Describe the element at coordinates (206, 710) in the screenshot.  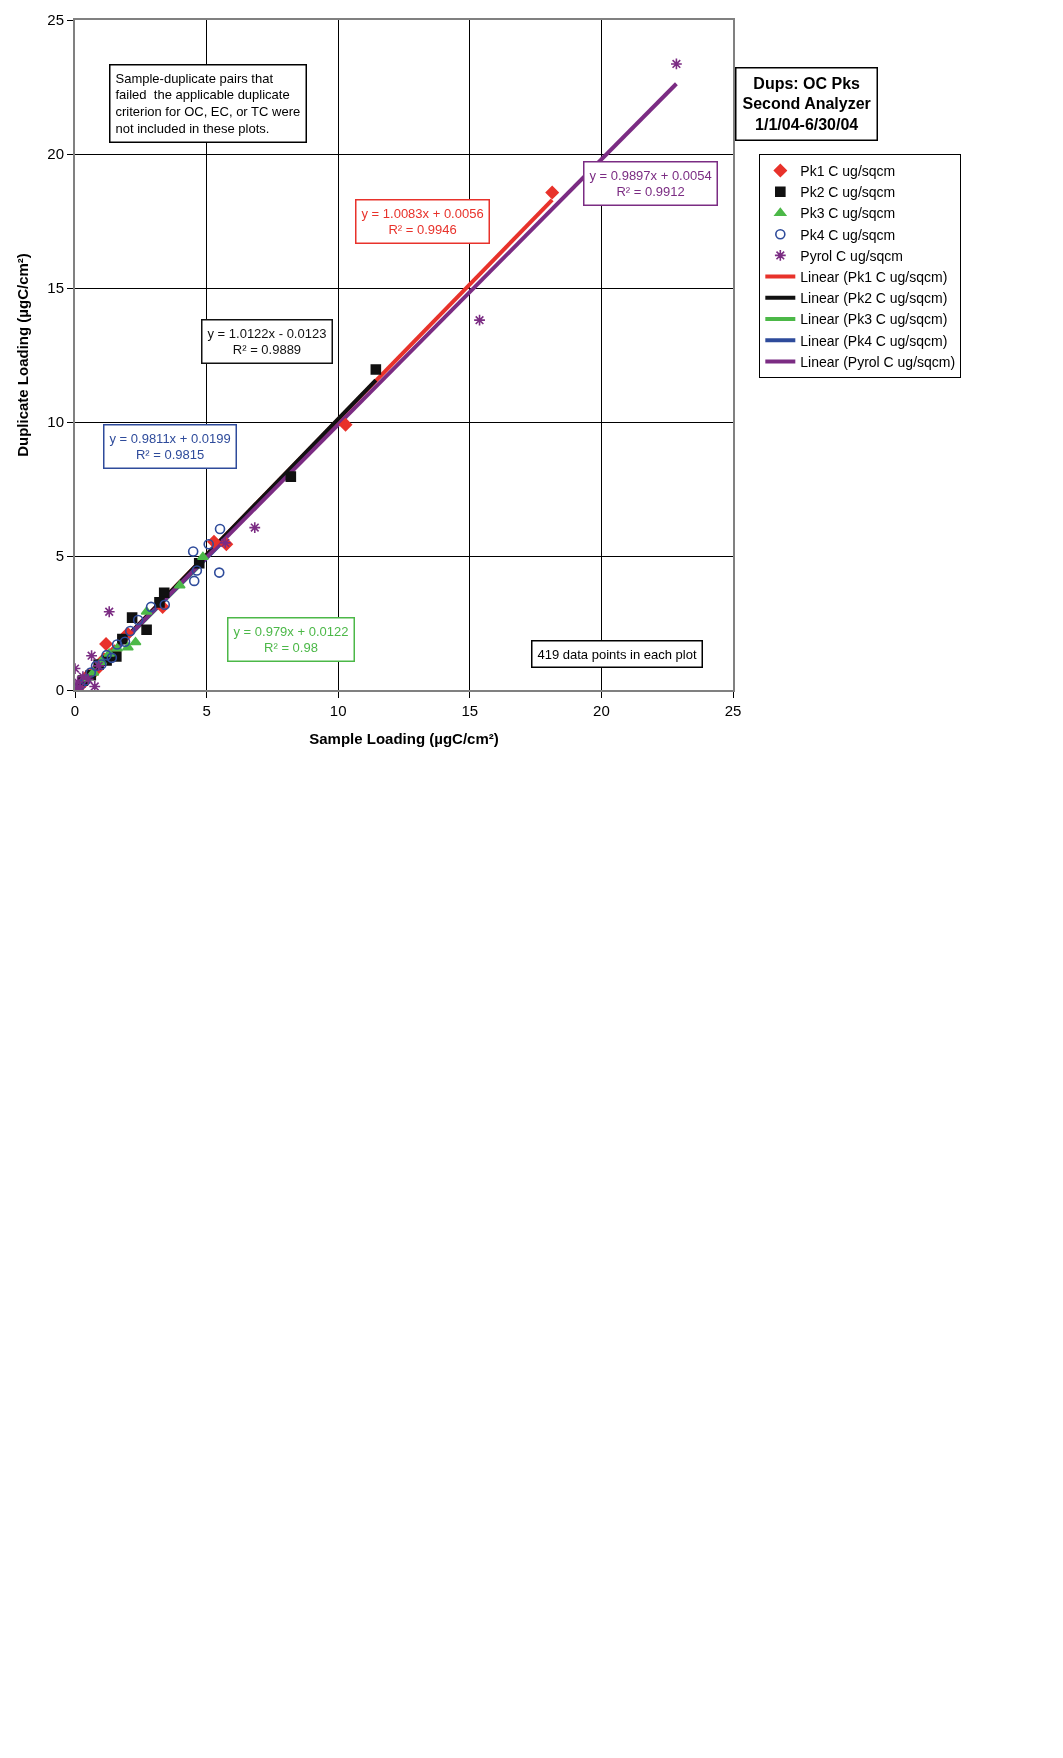
I see `x-tick-label: 5` at that location.